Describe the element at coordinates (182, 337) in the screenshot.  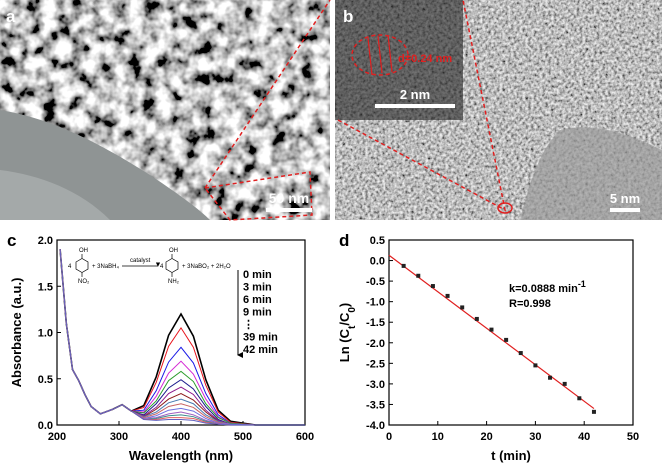
I see `spectrum-line` at that location.